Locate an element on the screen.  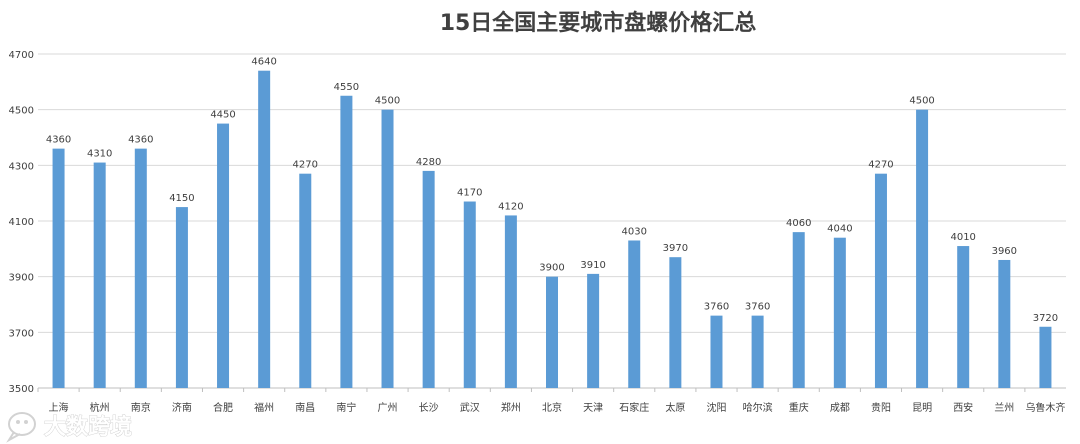
x-tick-label: 济南 is located at coordinates (182, 407).